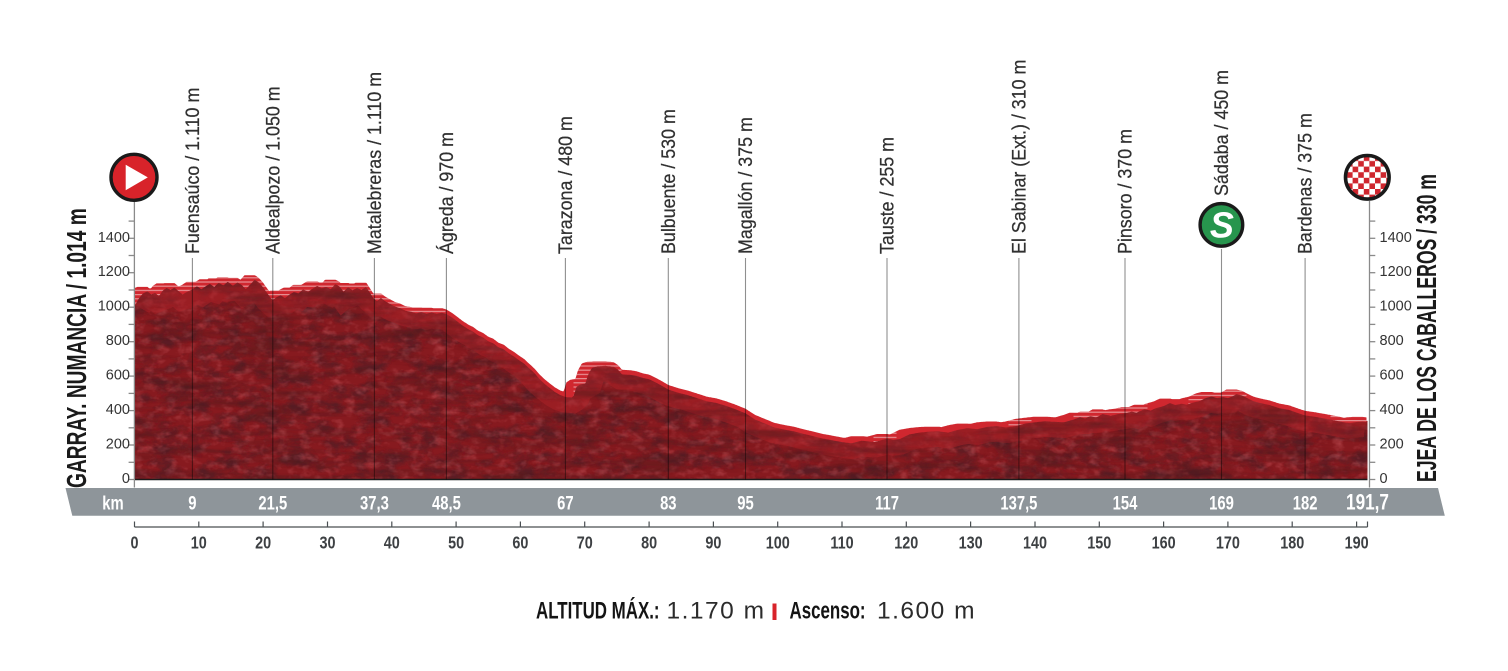 This screenshot has height=671, width=1508. What do you see at coordinates (1367, 503) in the screenshot?
I see `svg-text: 191,7` at bounding box center [1367, 503].